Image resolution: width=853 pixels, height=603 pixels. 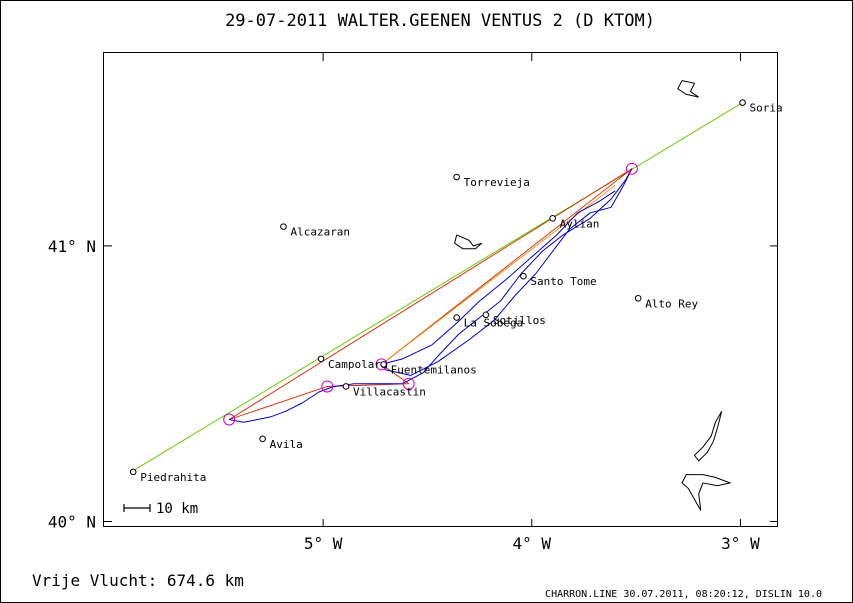 What do you see at coordinates (497, 182) in the screenshot?
I see `place-label: Torrevieja` at bounding box center [497, 182].